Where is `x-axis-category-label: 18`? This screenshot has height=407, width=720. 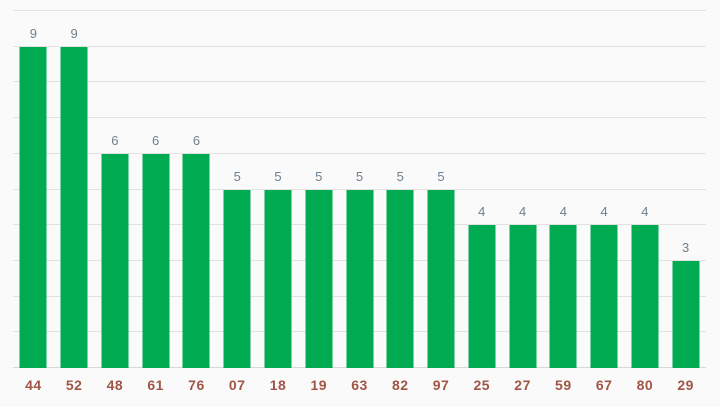
x-axis-category-label: 18 is located at coordinates (278, 385).